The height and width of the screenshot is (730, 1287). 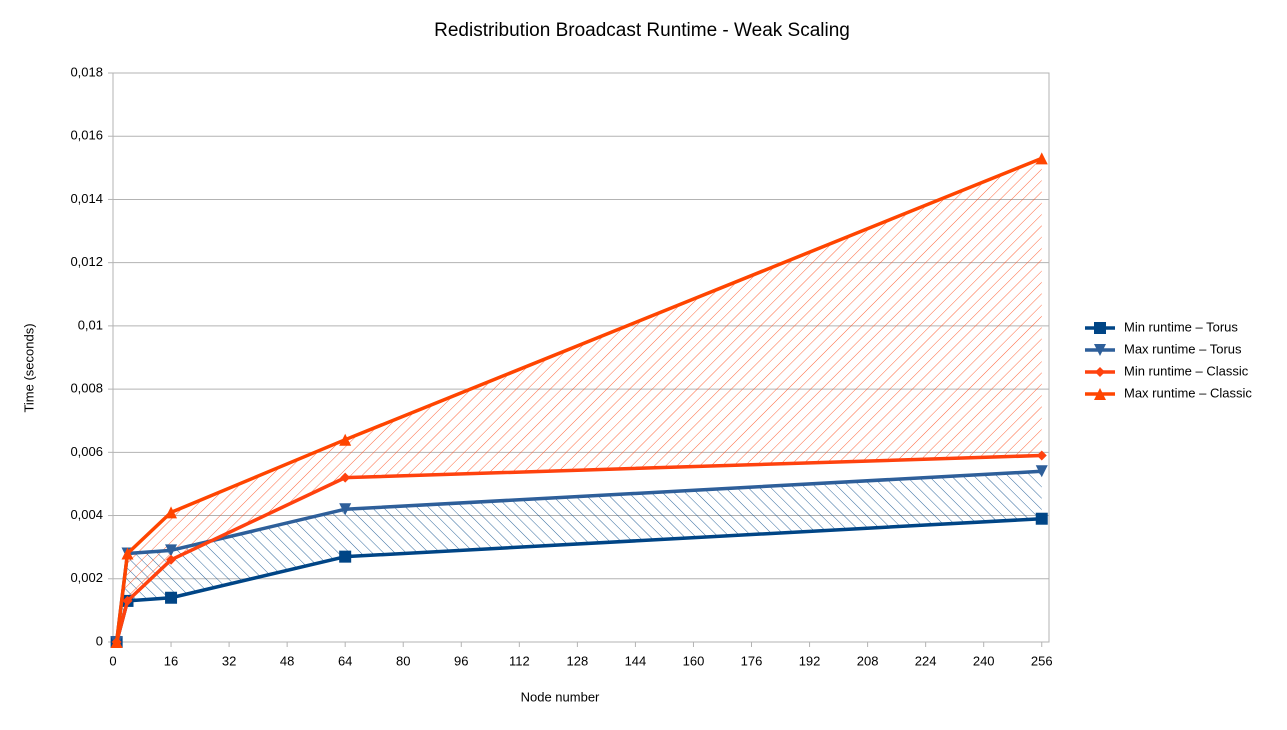 What do you see at coordinates (868, 660) in the screenshot?
I see `x-tick-label: 208` at bounding box center [868, 660].